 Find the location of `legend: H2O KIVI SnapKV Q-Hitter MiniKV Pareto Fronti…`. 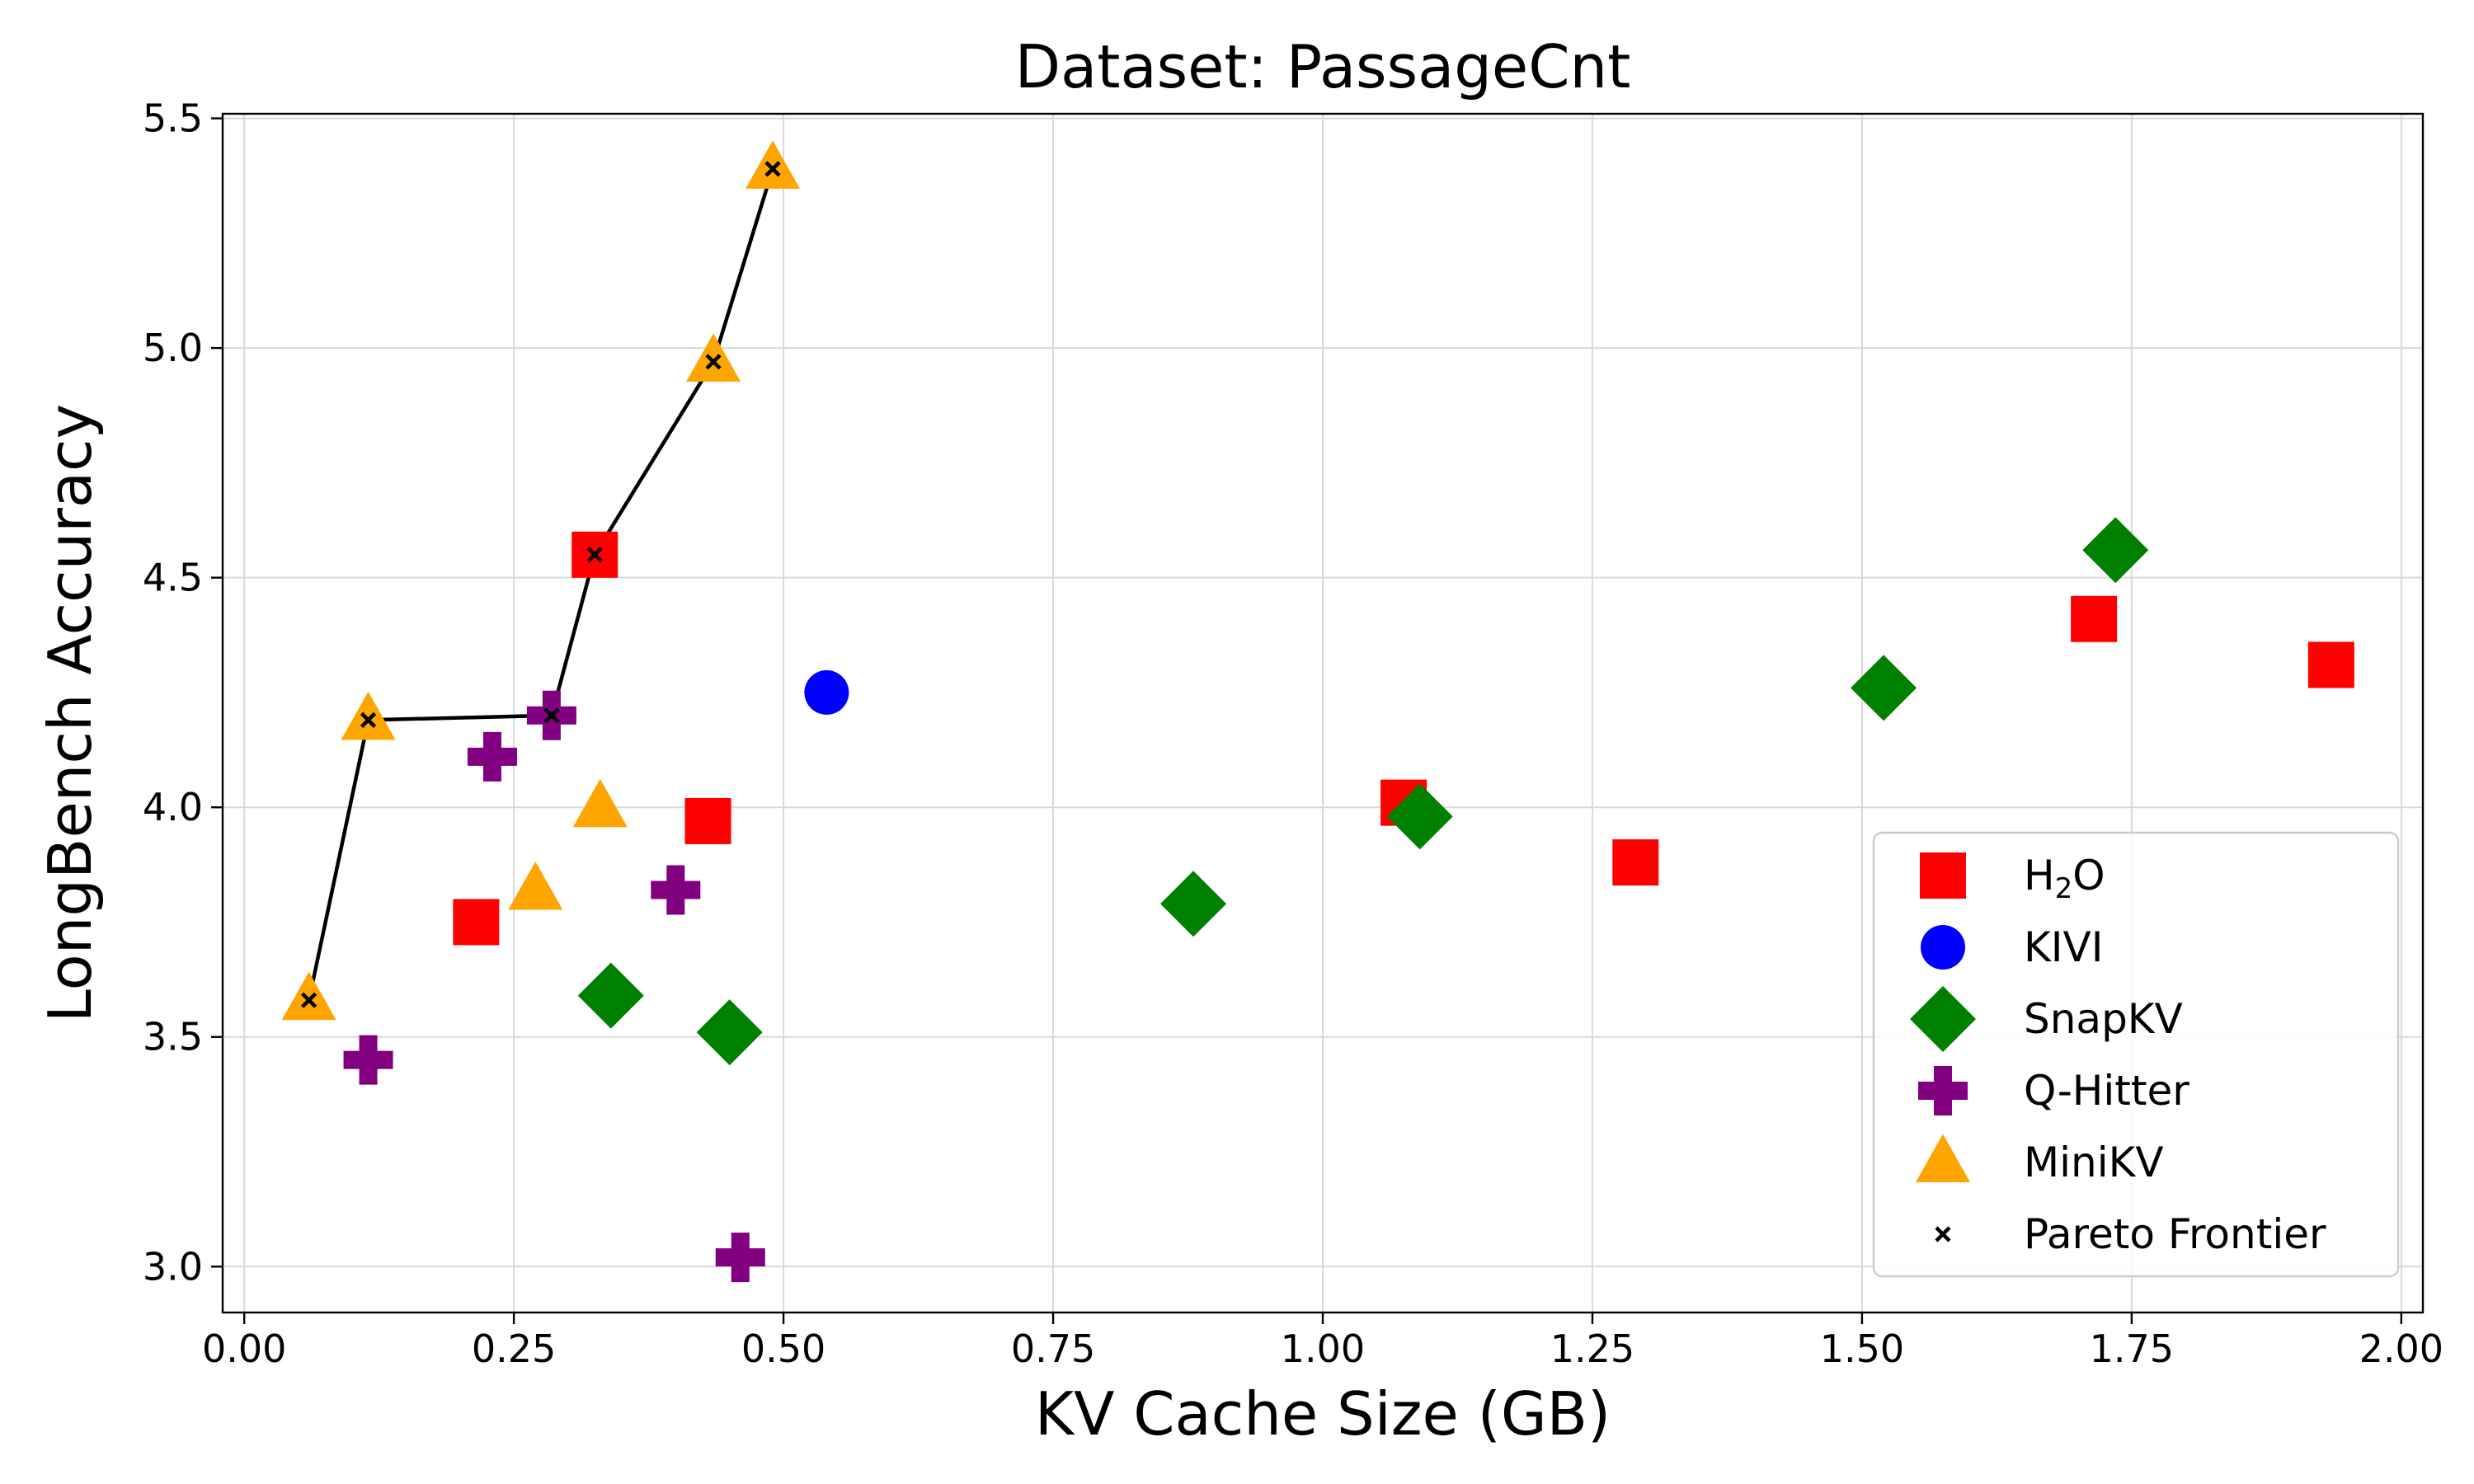

legend: H2O KIVI SnapKV Q-Hitter MiniKV Pareto Fronti… is located at coordinates (2136, 1054).